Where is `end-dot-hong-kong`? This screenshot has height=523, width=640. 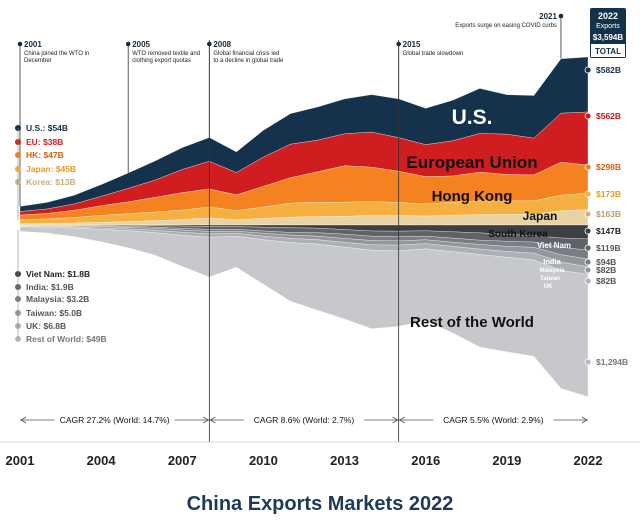 end-dot-hong-kong is located at coordinates (588, 167).